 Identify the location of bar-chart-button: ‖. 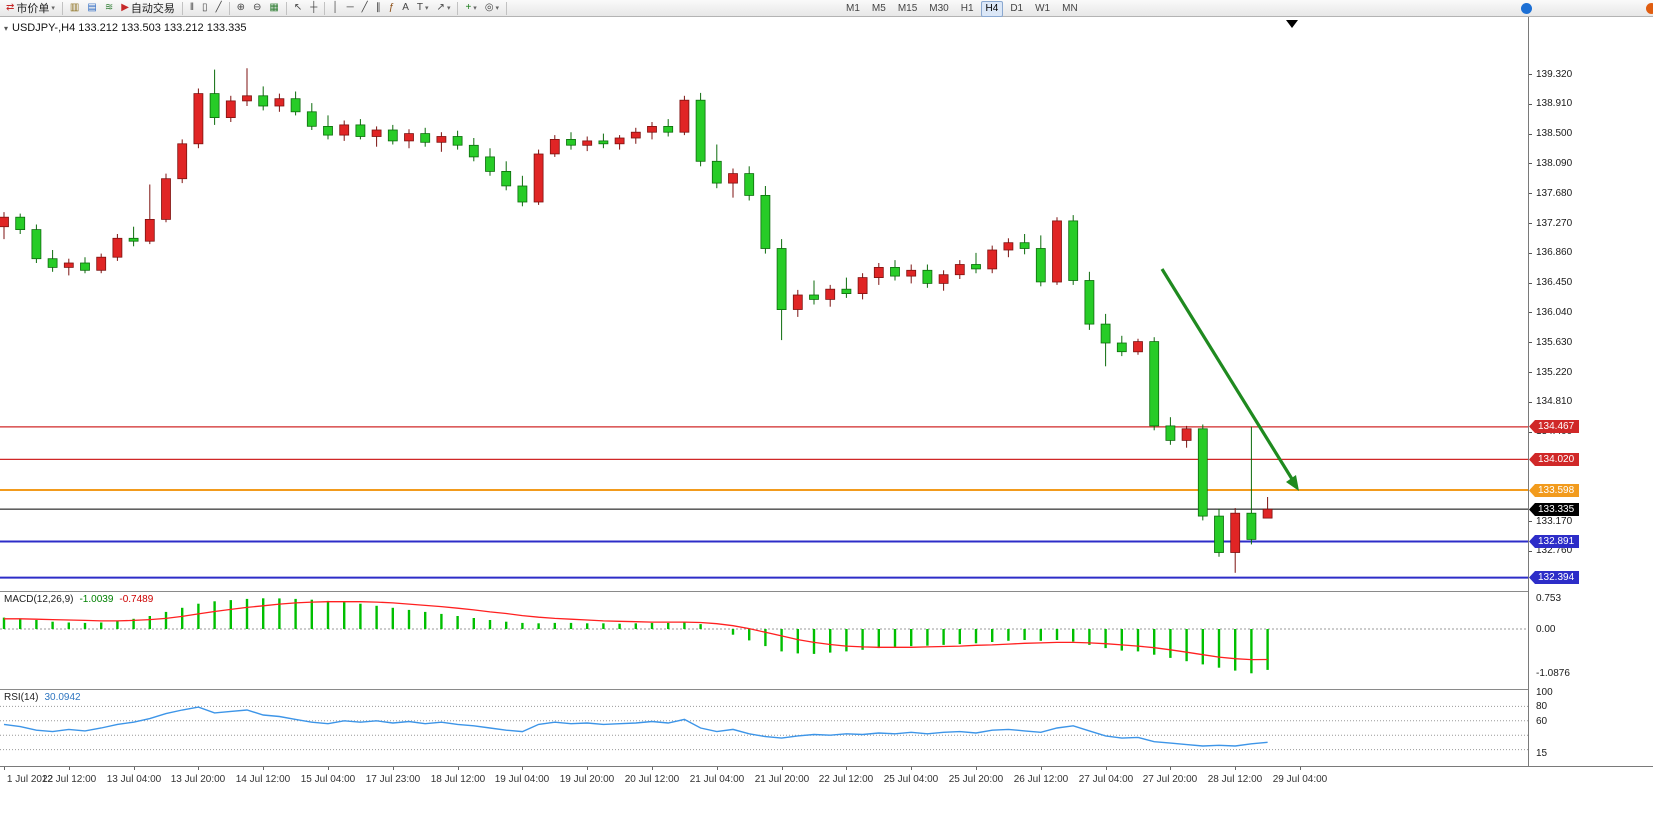
(192, 8).